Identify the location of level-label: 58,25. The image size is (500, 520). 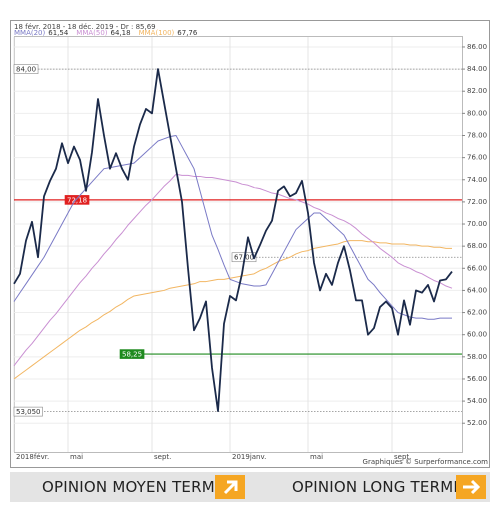
(132, 355).